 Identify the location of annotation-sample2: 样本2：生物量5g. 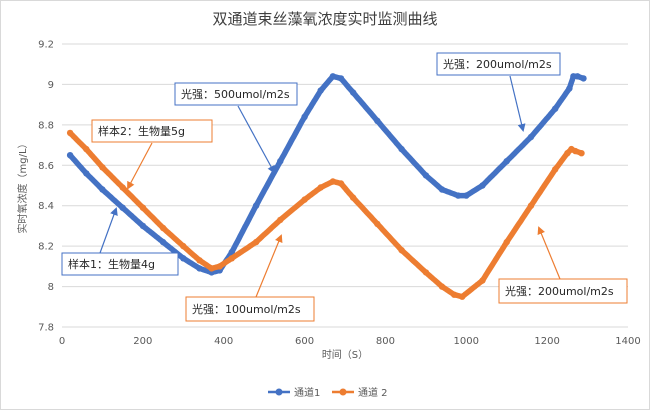
(152, 154).